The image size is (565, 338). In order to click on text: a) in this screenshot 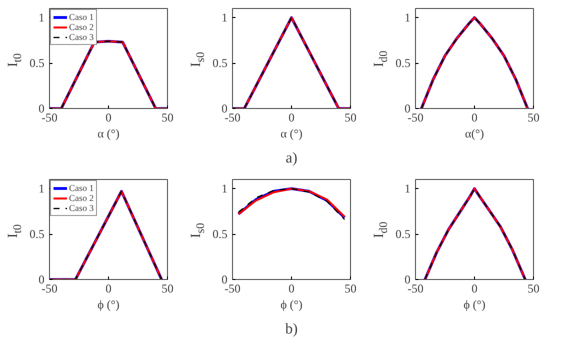, I will do `click(292, 158)`.